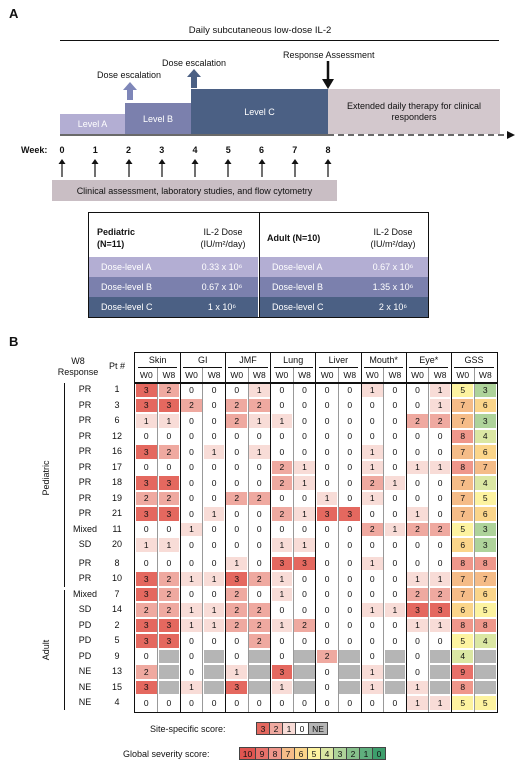 The width and height of the screenshot is (520, 772). Describe the element at coordinates (393, 244) in the screenshot. I see `adult-dose-header-2: (IU/m²/day)` at that location.